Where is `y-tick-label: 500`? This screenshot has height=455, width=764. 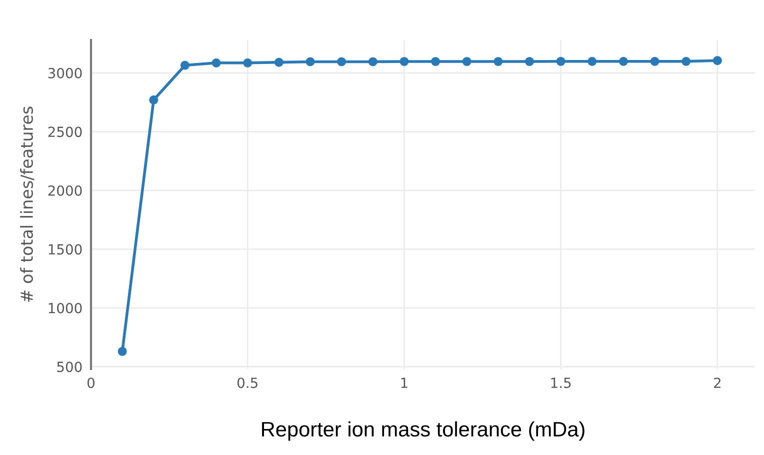
y-tick-label: 500 is located at coordinates (69, 367).